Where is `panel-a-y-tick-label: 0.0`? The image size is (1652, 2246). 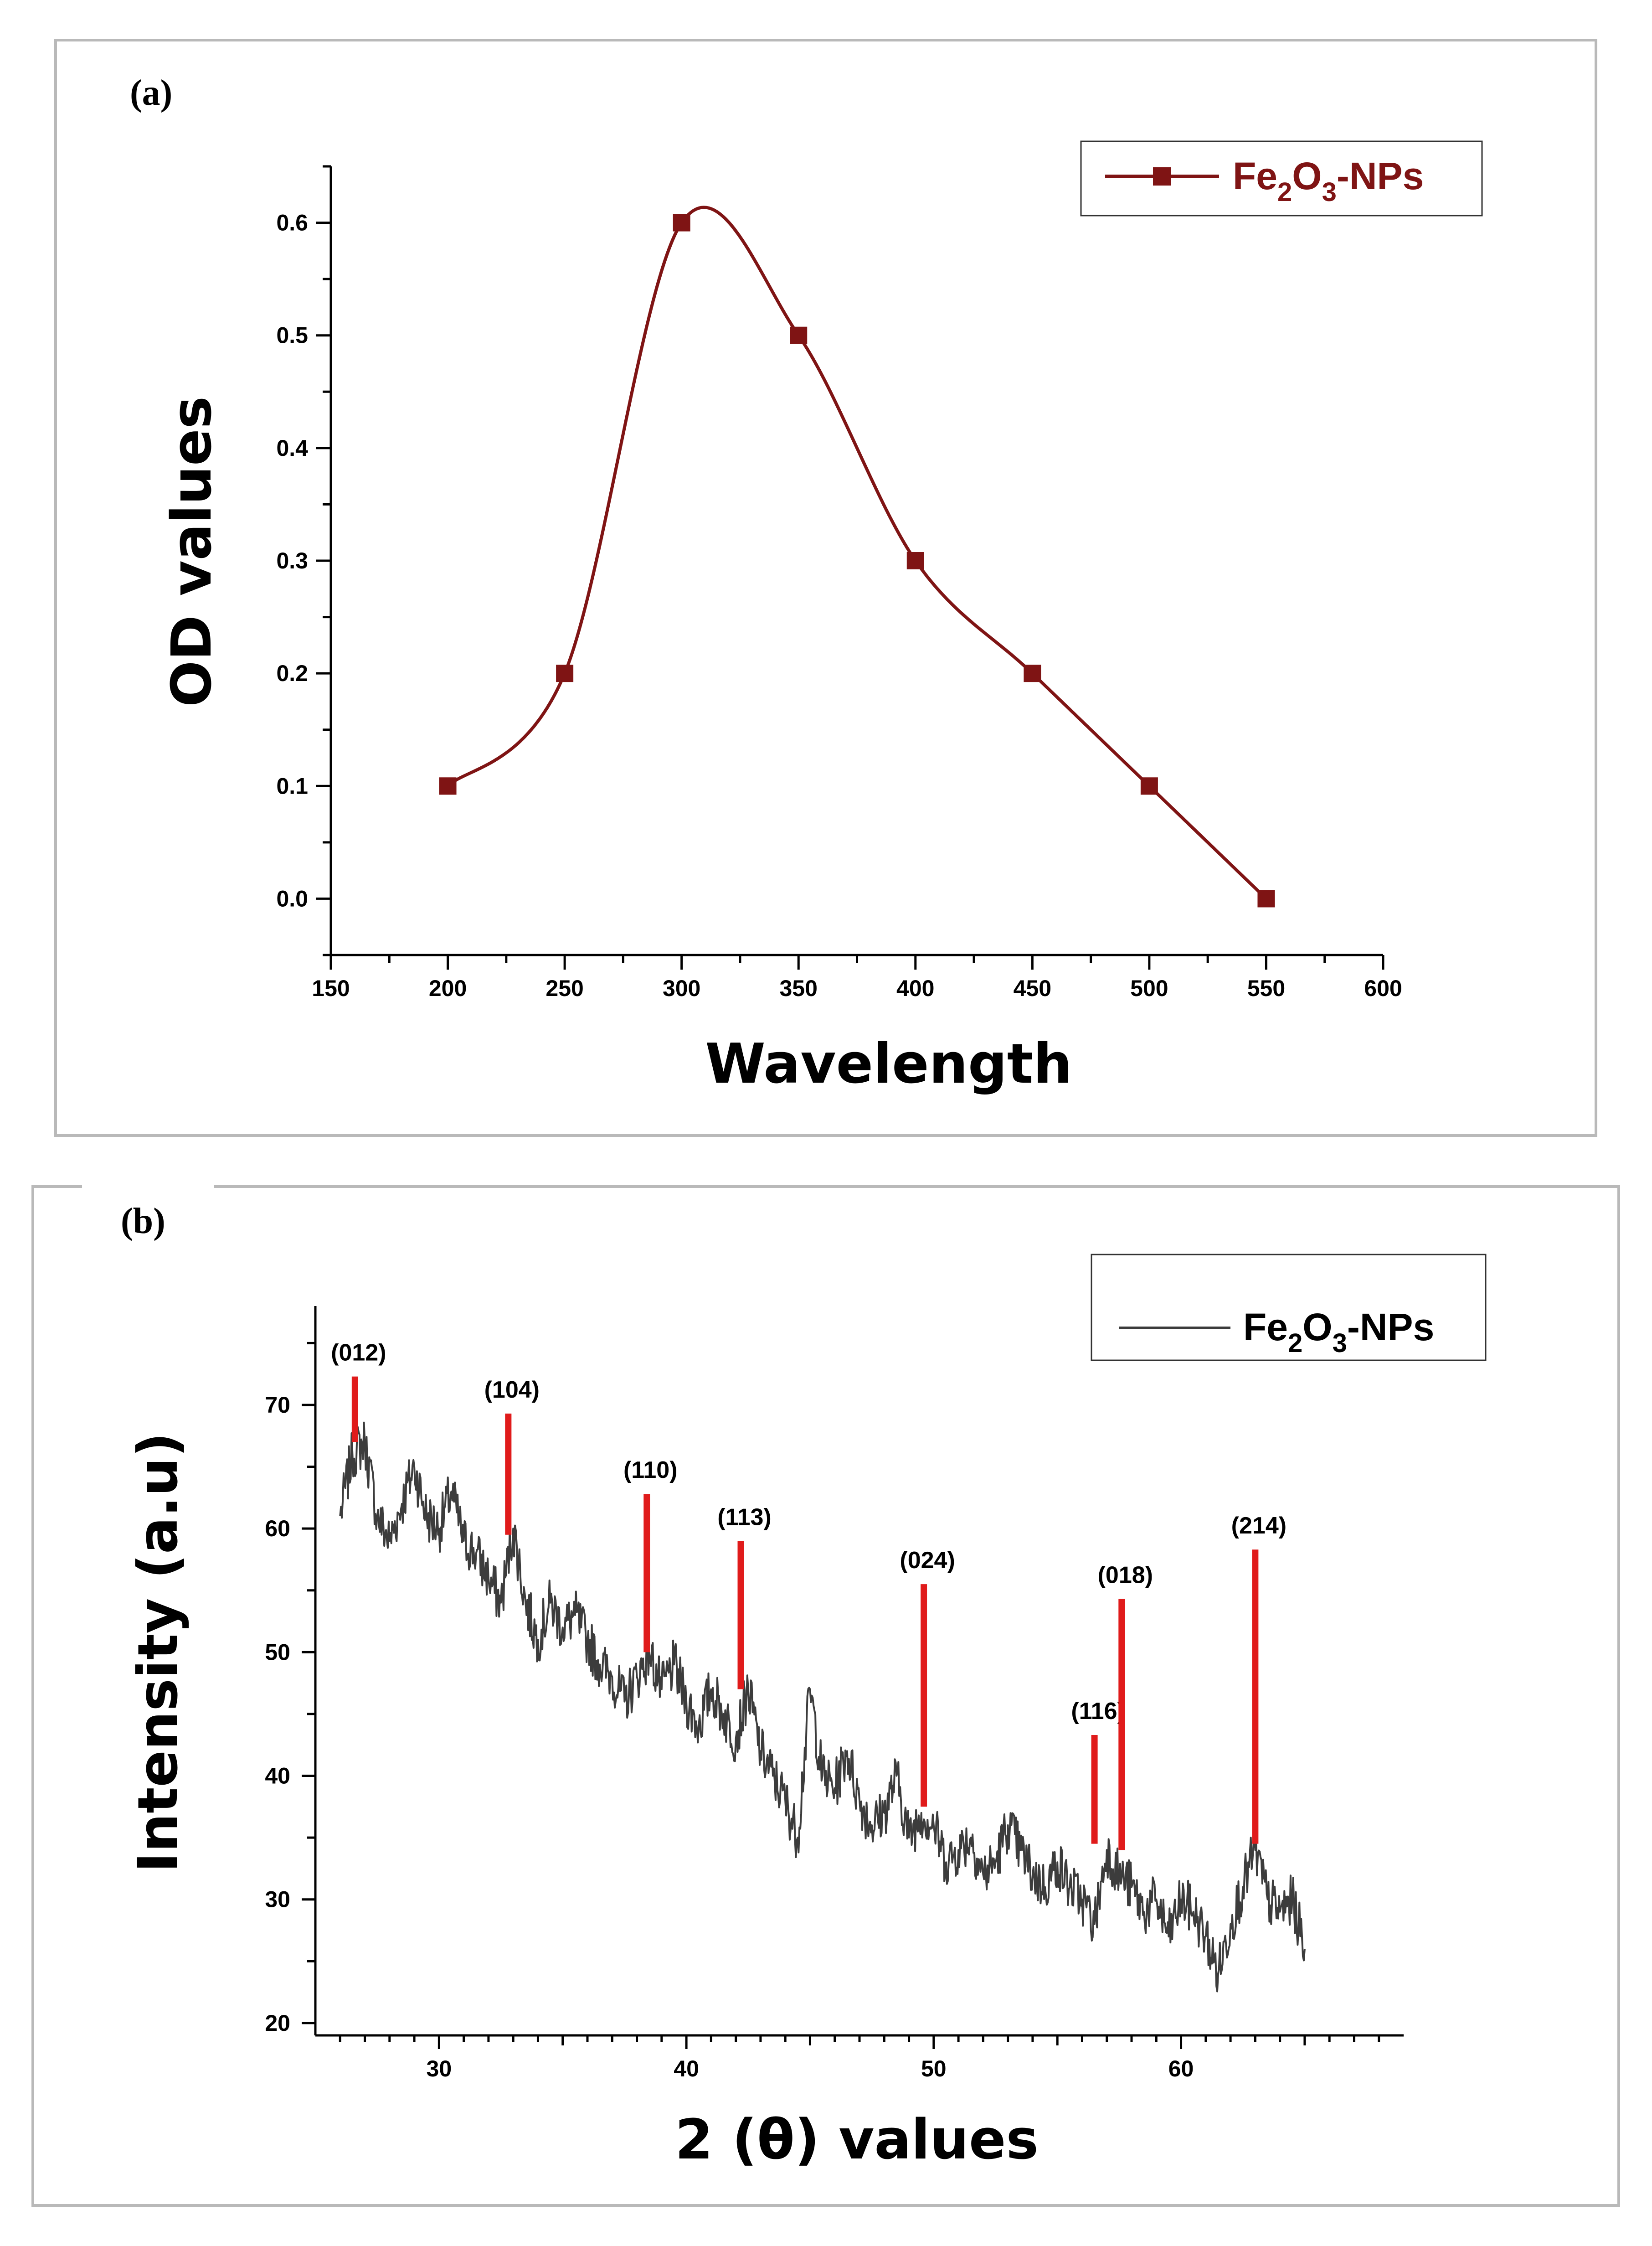
panel-a-y-tick-label: 0.0 is located at coordinates (292, 898).